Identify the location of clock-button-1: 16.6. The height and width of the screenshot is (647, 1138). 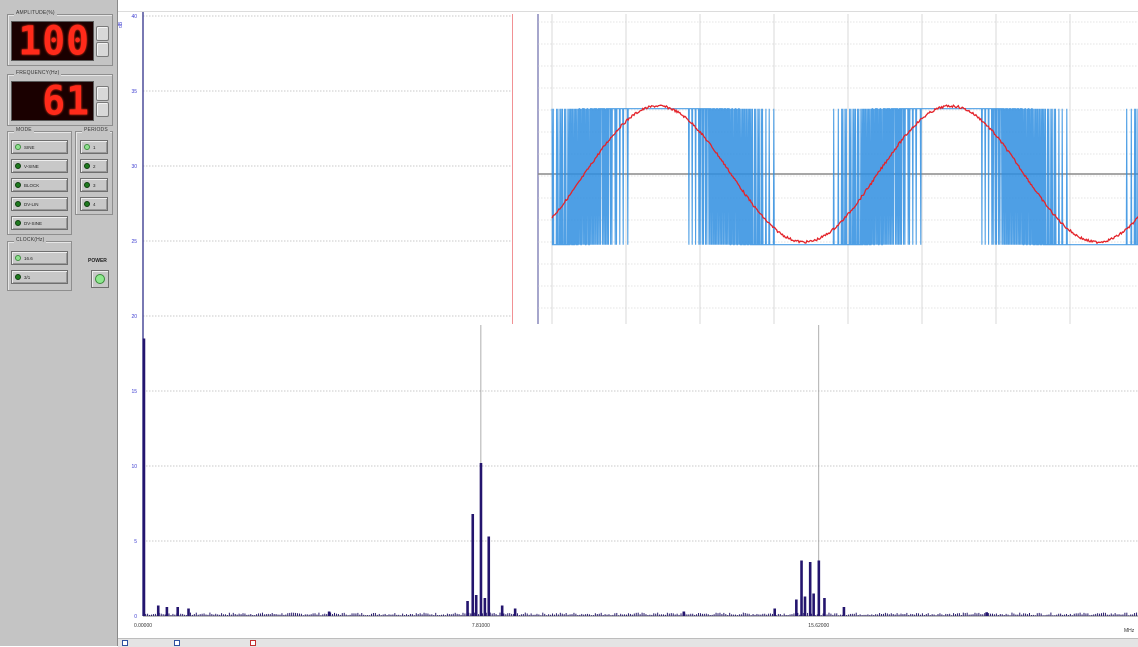
(39, 258).